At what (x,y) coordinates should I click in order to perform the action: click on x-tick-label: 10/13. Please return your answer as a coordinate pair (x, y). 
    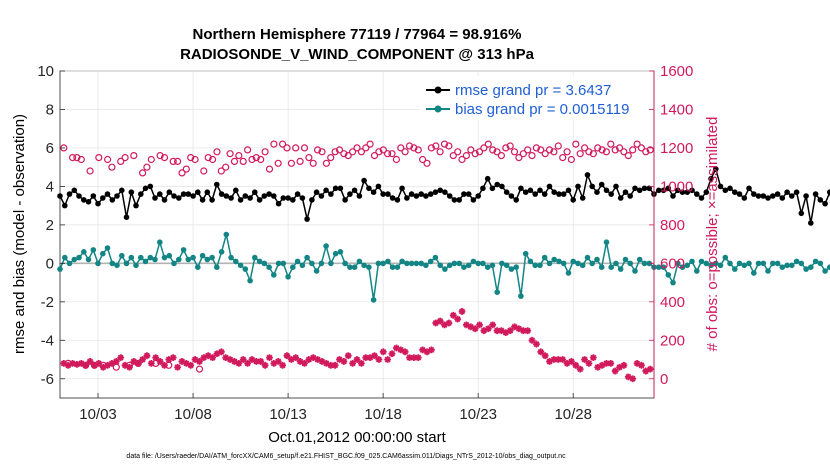
    Looking at the image, I should click on (288, 414).